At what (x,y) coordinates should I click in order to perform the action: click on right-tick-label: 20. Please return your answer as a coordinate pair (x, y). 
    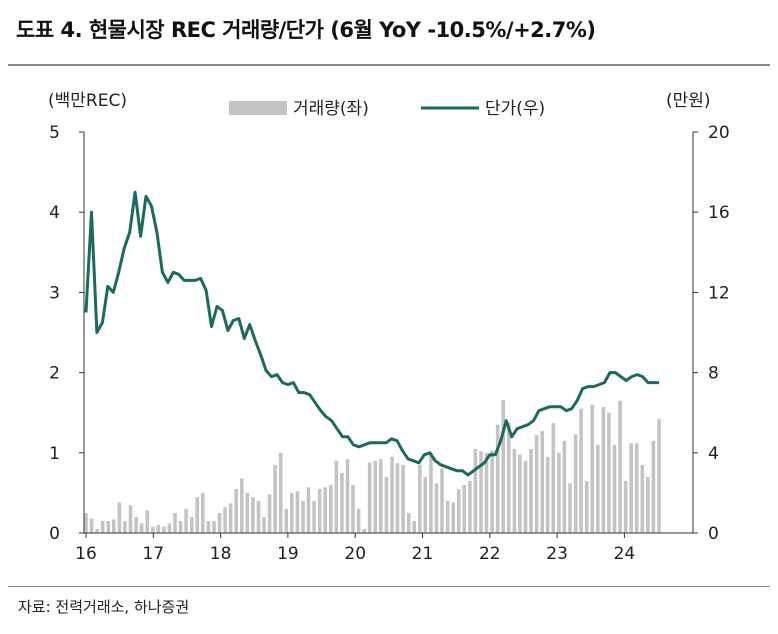
    Looking at the image, I should click on (719, 133).